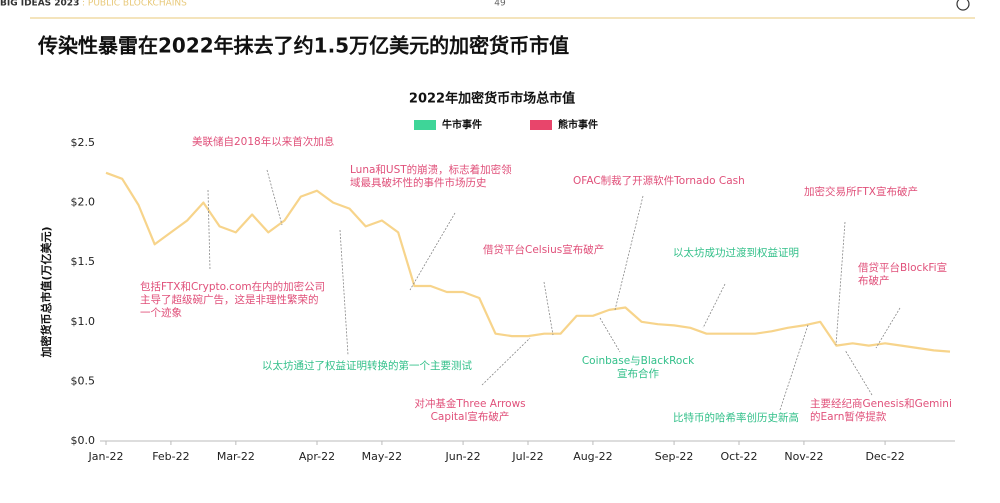 The width and height of the screenshot is (1000, 503). Describe the element at coordinates (382, 456) in the screenshot. I see `x-tick-label: May-22` at that location.